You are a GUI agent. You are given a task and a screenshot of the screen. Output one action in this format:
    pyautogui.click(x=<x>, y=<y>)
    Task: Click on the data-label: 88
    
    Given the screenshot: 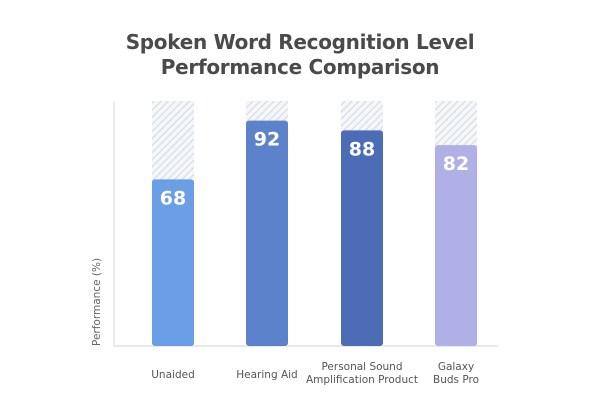 What is the action you would take?
    pyautogui.click(x=362, y=149)
    